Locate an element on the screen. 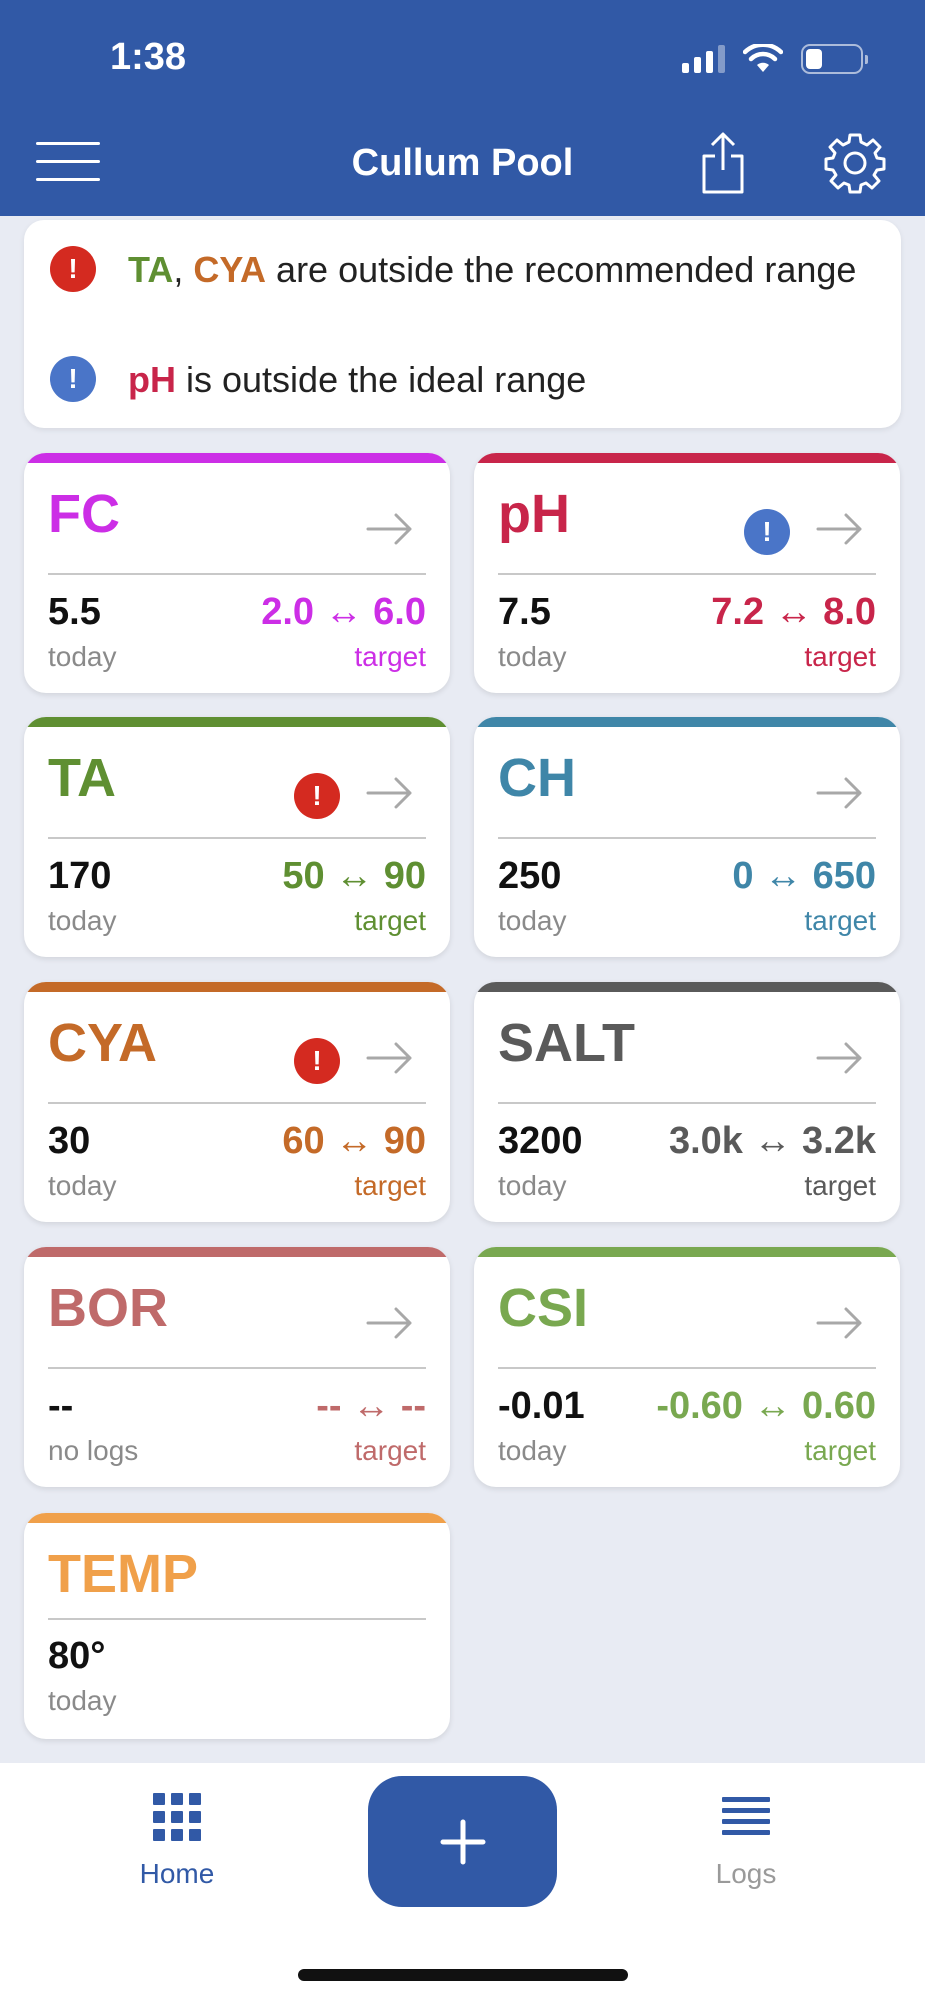 The height and width of the screenshot is (2000, 925). tab-logs: Logs is located at coordinates (746, 1841).